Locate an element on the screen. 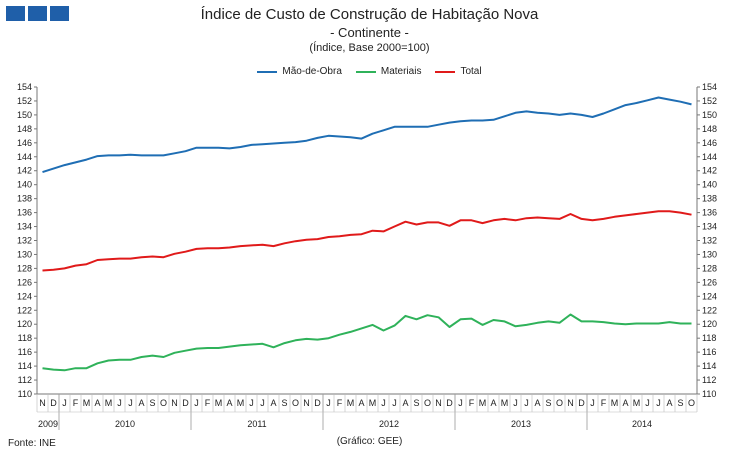 Image resolution: width=739 pixels, height=456 pixels. year-label: 2010 is located at coordinates (125, 424).